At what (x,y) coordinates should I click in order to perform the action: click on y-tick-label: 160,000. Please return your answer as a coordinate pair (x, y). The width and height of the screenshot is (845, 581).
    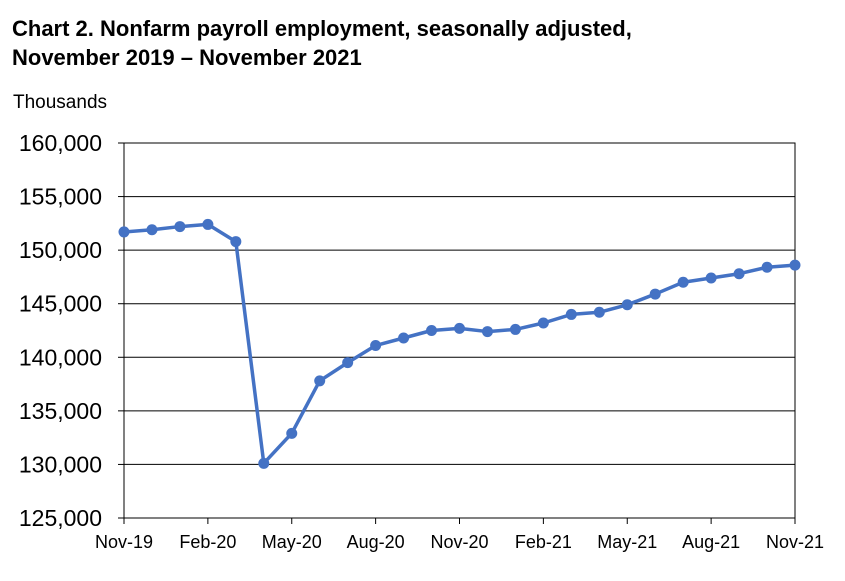
    Looking at the image, I should click on (60, 143).